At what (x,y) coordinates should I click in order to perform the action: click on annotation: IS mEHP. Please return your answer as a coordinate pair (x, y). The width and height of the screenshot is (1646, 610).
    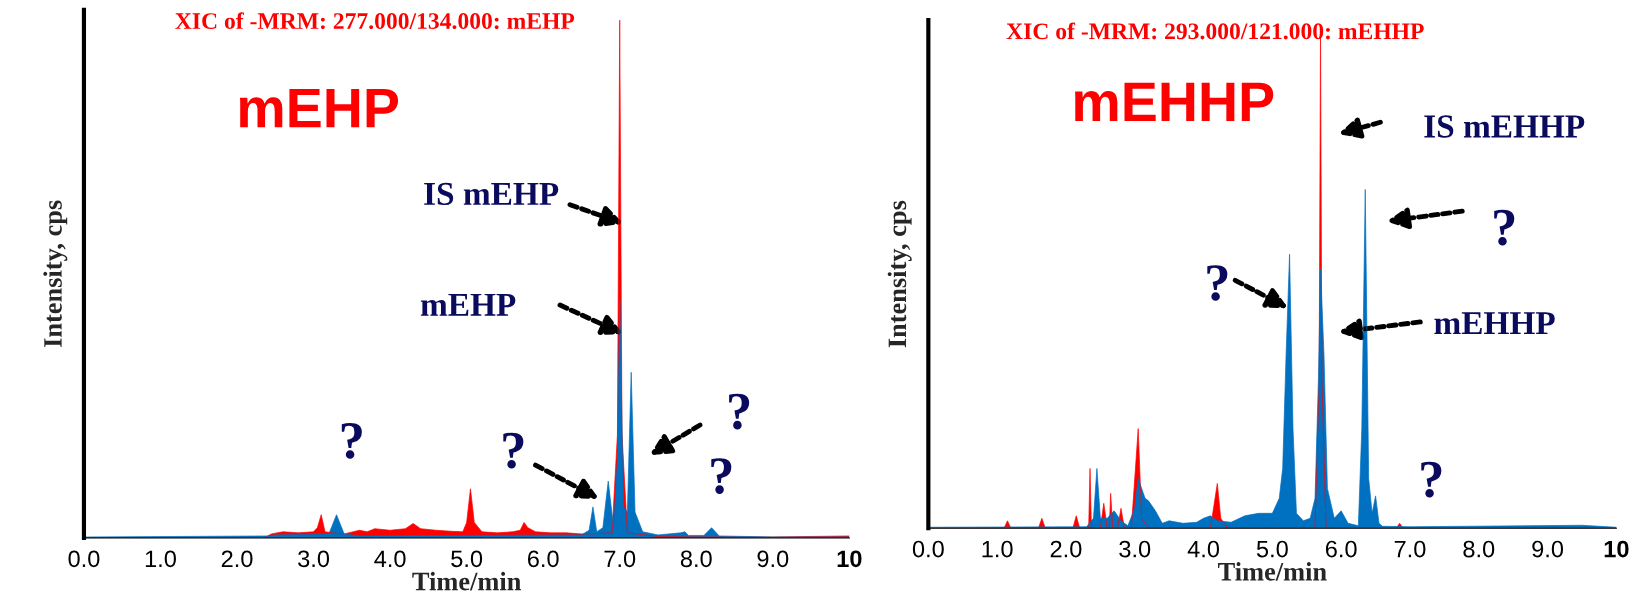
    Looking at the image, I should click on (491, 194).